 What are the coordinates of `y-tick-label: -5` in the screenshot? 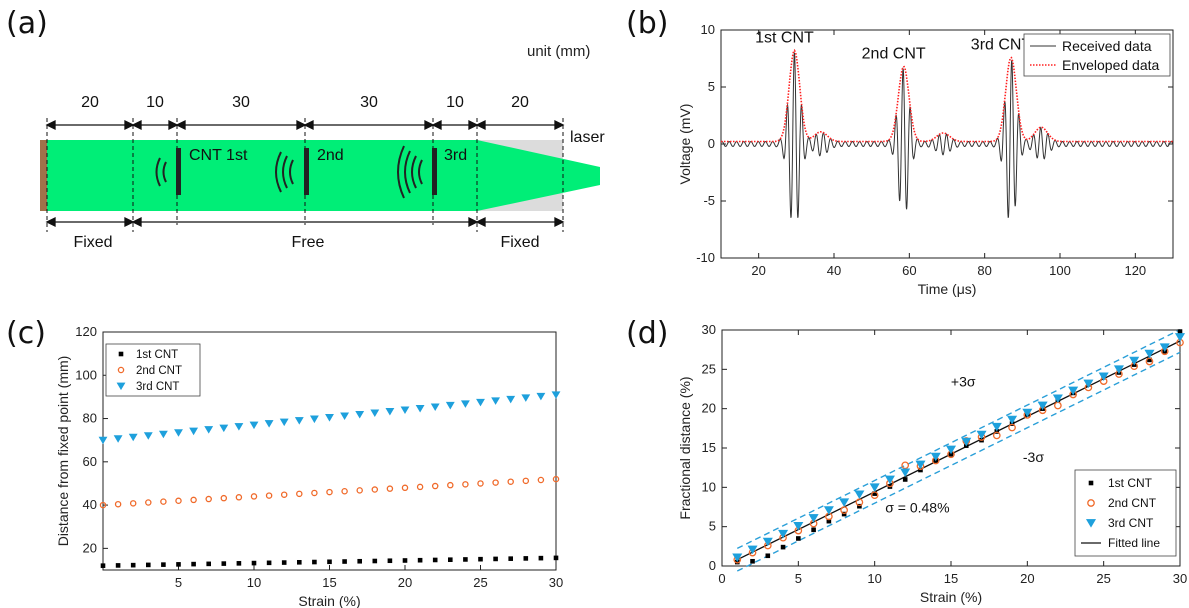 It's located at (709, 200).